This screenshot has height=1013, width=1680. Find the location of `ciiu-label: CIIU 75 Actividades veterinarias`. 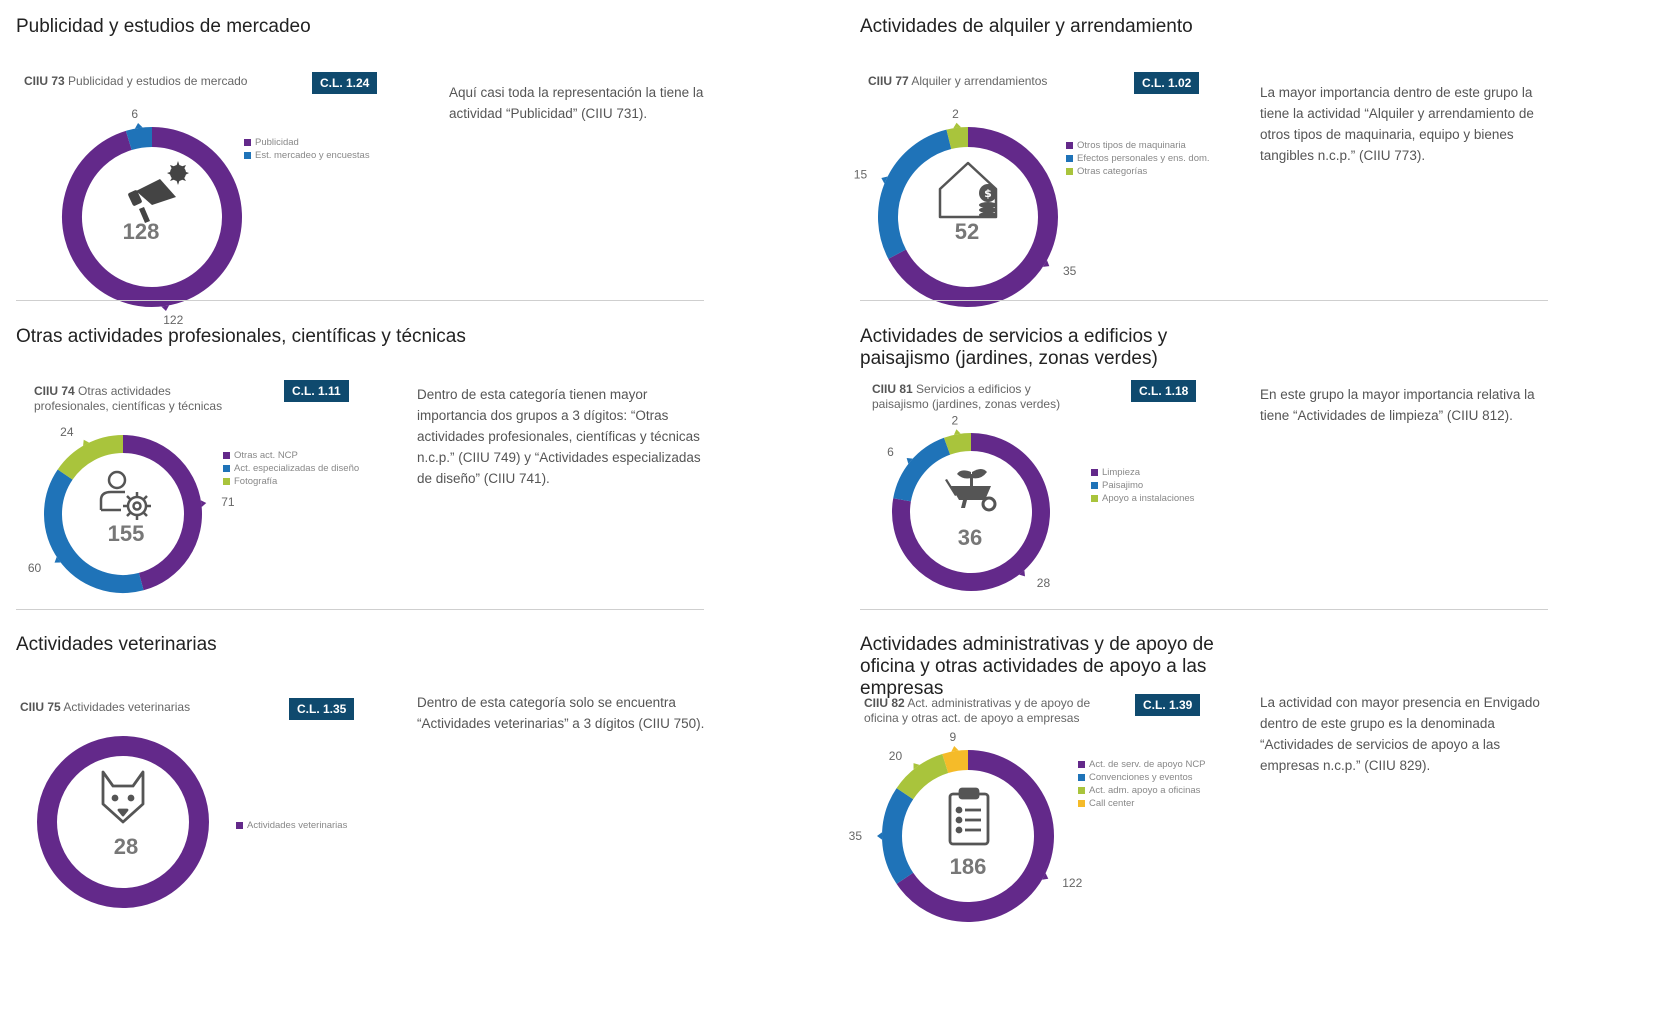

ciiu-label: CIIU 75 Actividades veterinarias is located at coordinates (150, 707).